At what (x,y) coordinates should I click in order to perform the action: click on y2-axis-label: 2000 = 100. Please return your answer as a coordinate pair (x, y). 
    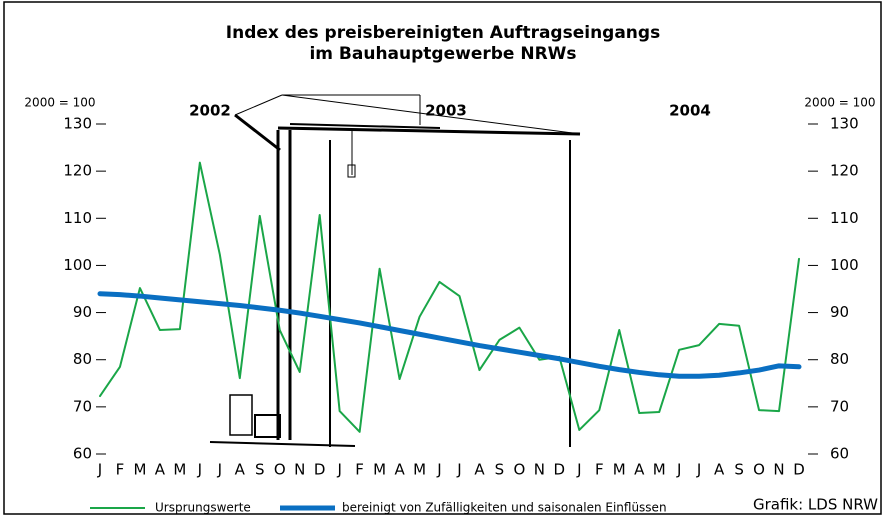
    Looking at the image, I should click on (839, 103).